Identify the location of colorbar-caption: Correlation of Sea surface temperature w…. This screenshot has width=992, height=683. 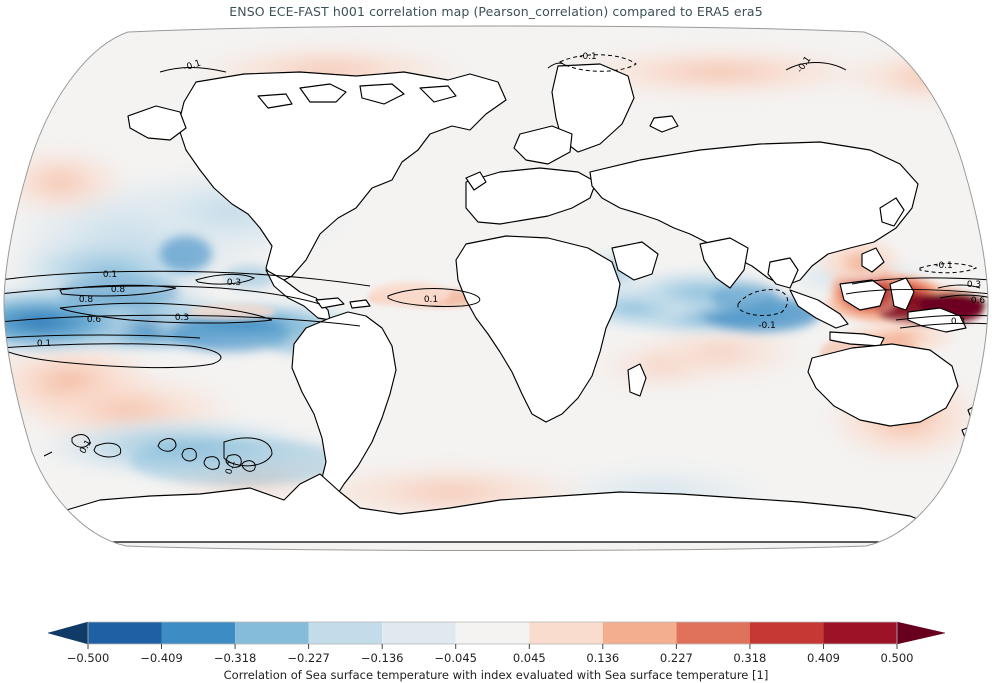
(496, 675).